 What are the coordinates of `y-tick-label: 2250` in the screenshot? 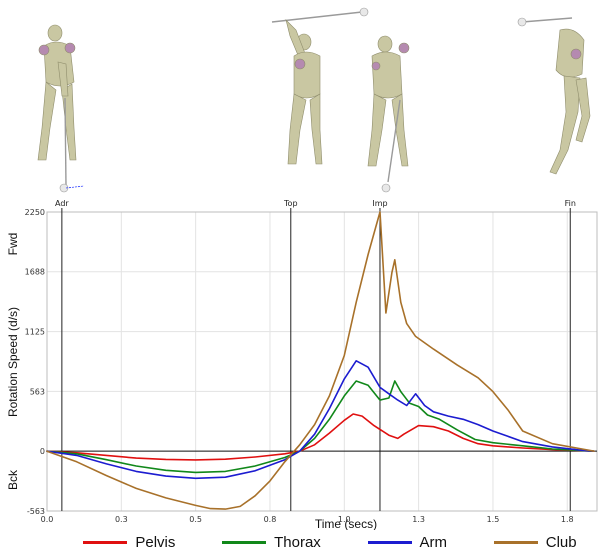 It's located at (35, 212).